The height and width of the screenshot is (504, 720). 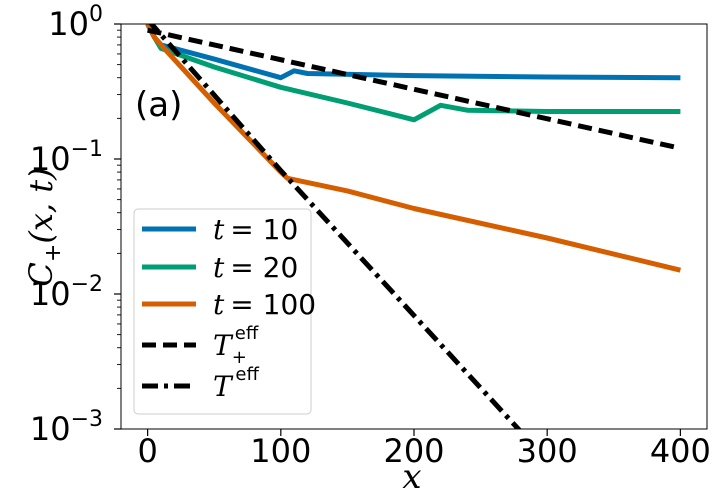 What do you see at coordinates (280, 451) in the screenshot?
I see `x-tick-label: 100` at bounding box center [280, 451].